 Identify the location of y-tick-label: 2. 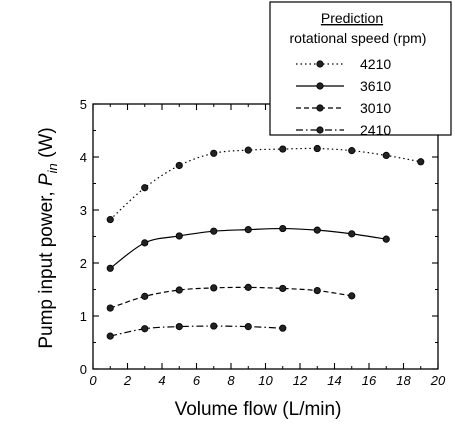
(83, 263).